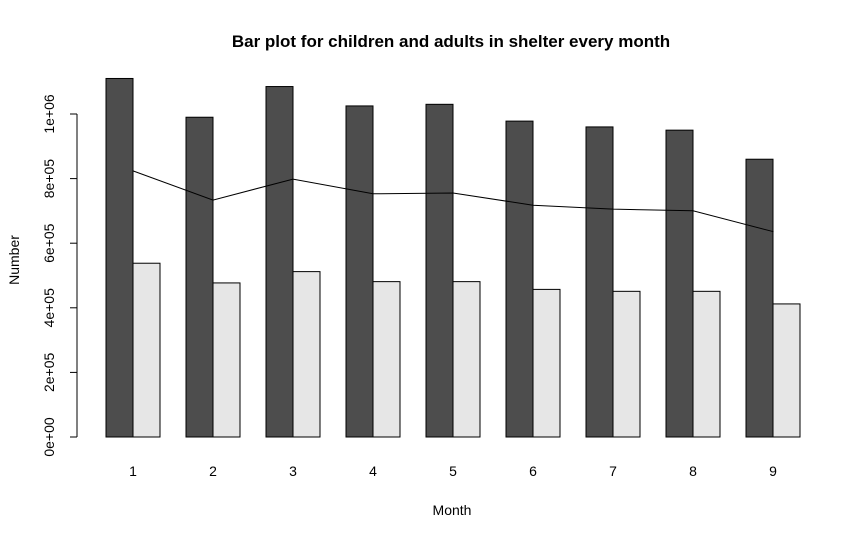 The height and width of the screenshot is (539, 867). I want to click on x-tick-label: 5, so click(453, 471).